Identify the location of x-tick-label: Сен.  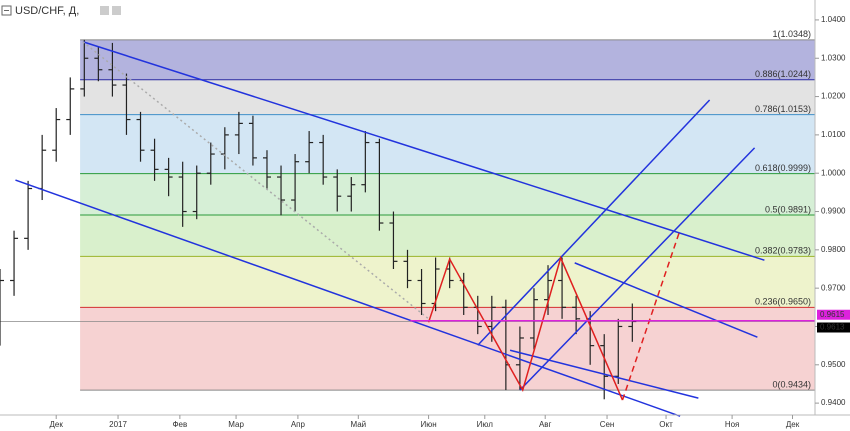
(607, 424).